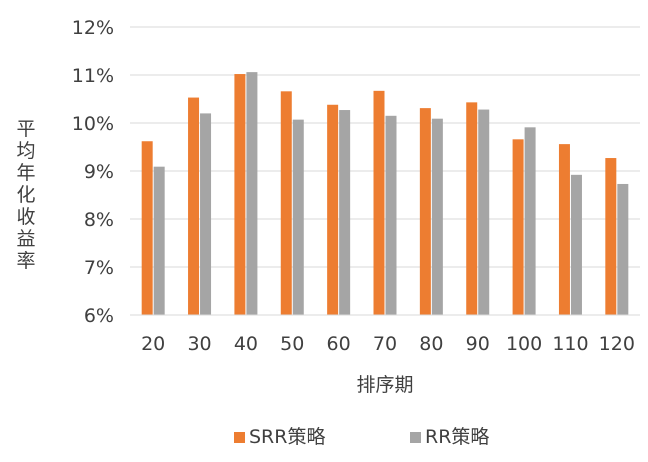 The height and width of the screenshot is (462, 648). Describe the element at coordinates (457, 437) in the screenshot. I see `legend-label-rr: RR策略` at that location.